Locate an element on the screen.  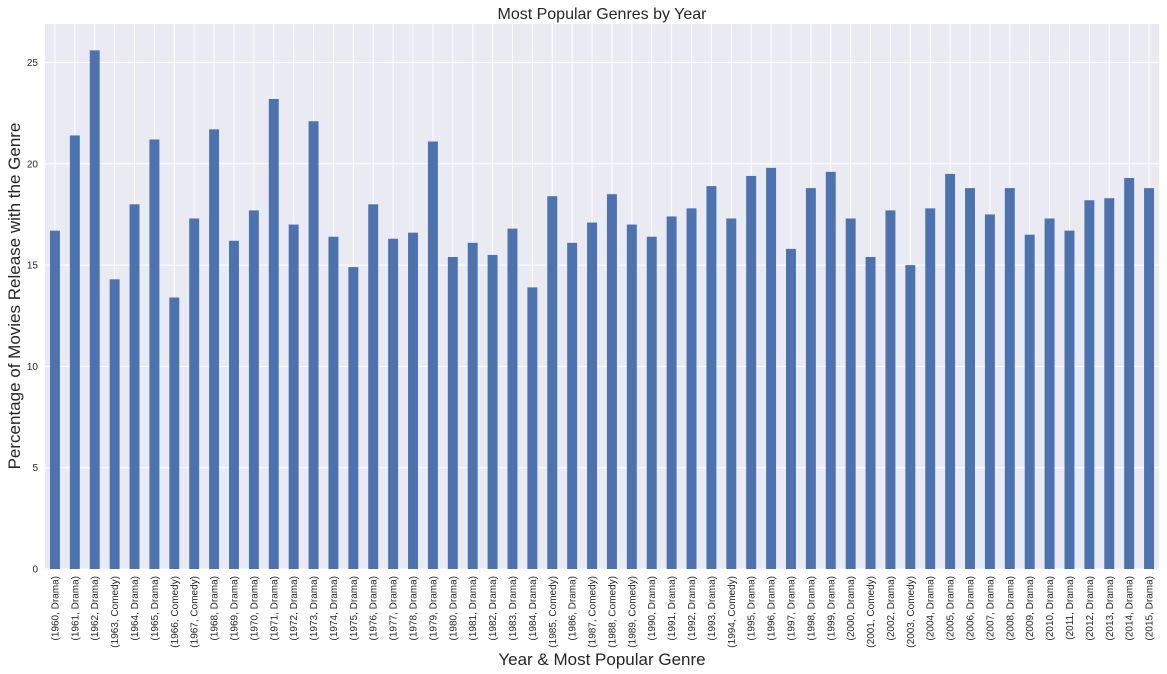
x-tick-label: (2015, Drama) is located at coordinates (1150, 608).